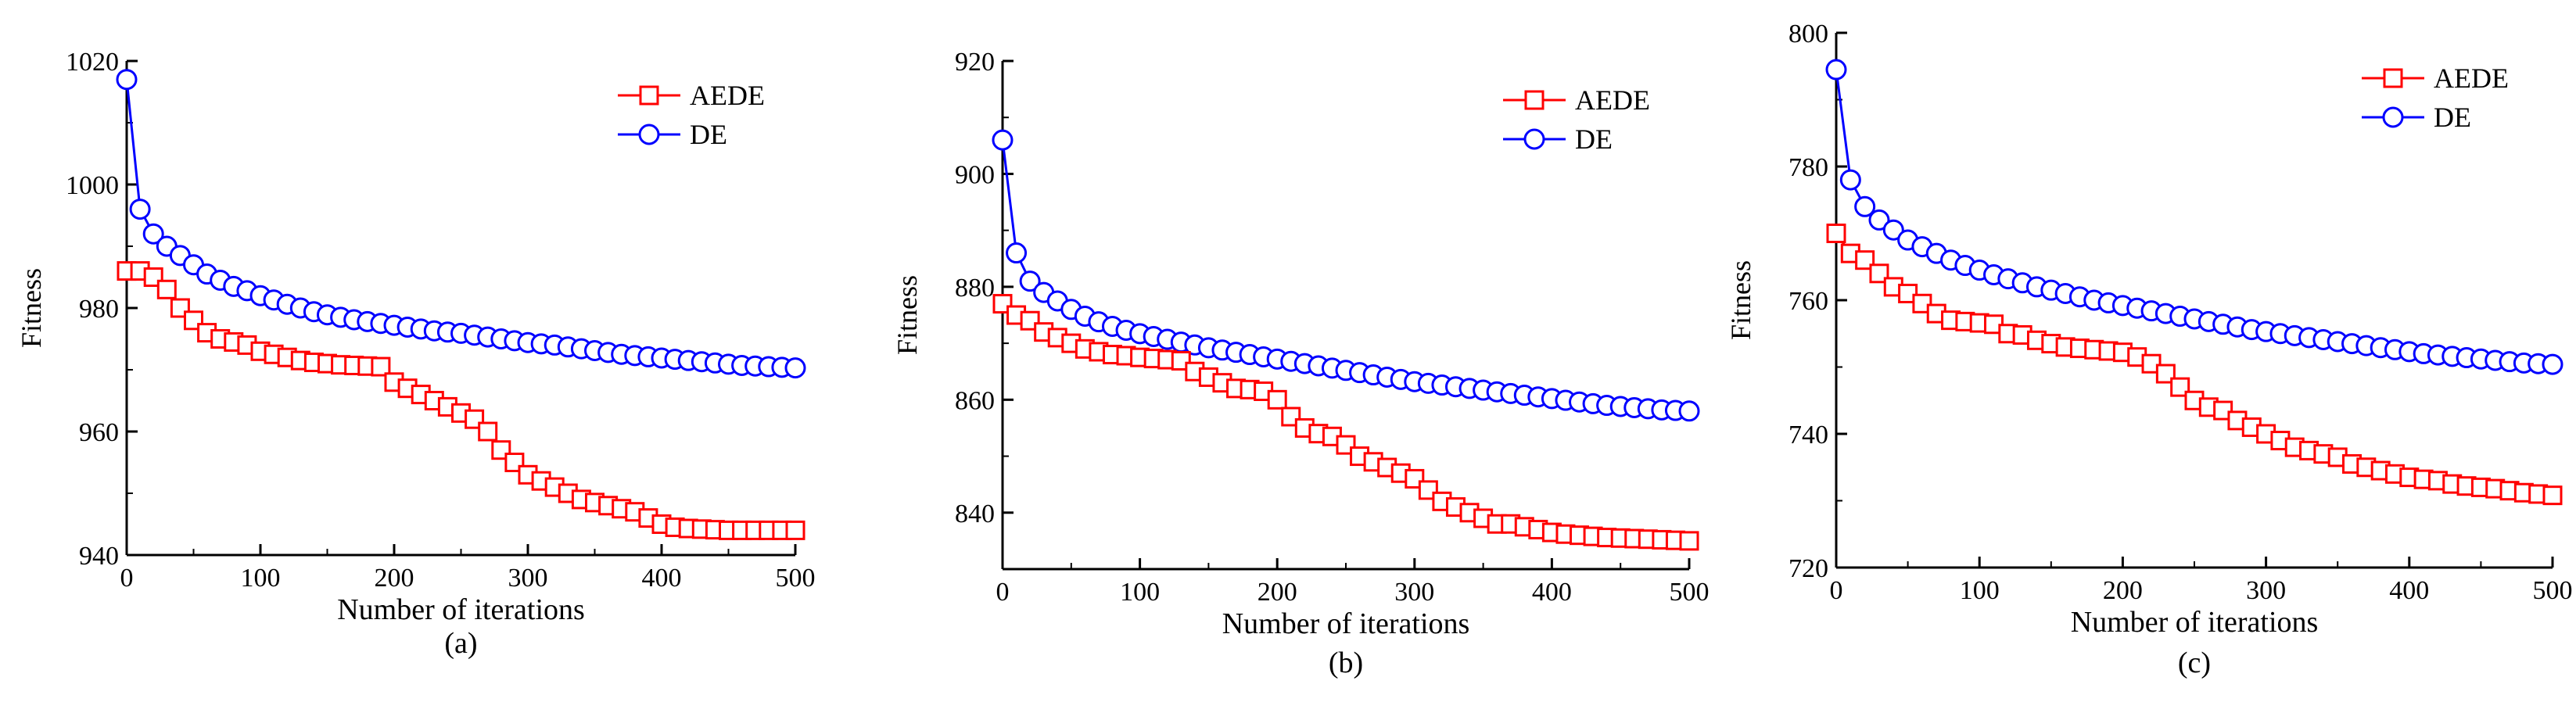 This screenshot has width=2576, height=702. Describe the element at coordinates (1808, 34) in the screenshot. I see `y-tick-label: 800` at that location.